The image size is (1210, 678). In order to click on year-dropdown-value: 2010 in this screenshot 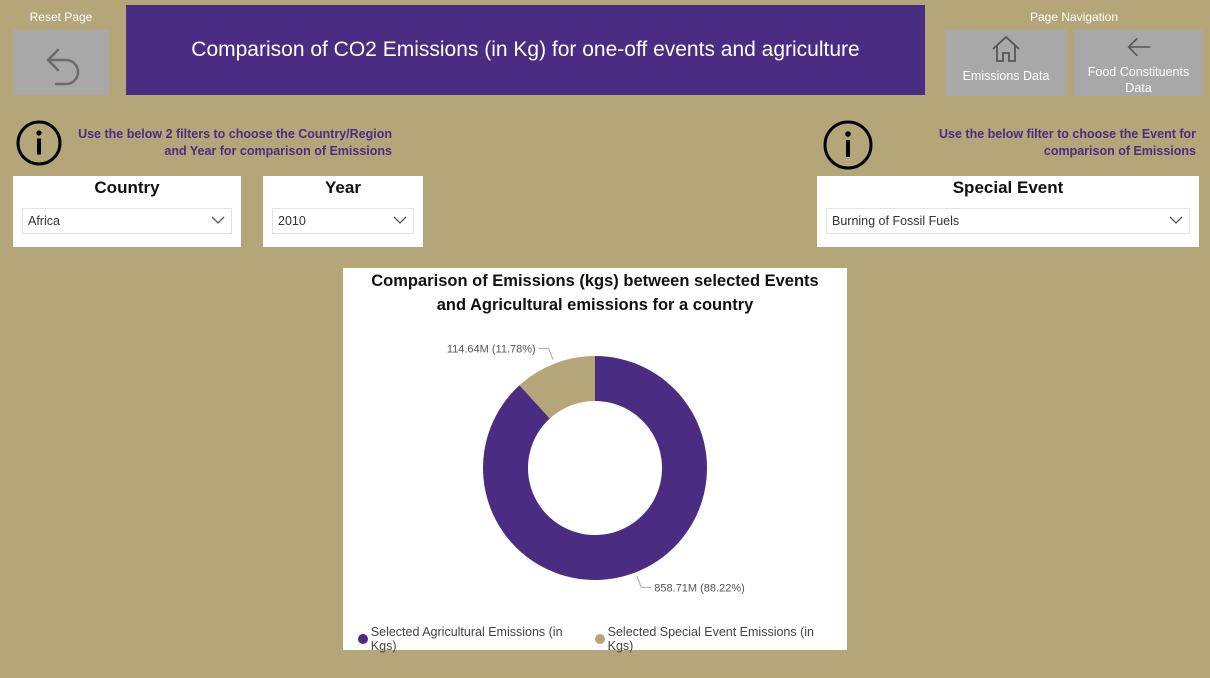, I will do `click(292, 221)`.